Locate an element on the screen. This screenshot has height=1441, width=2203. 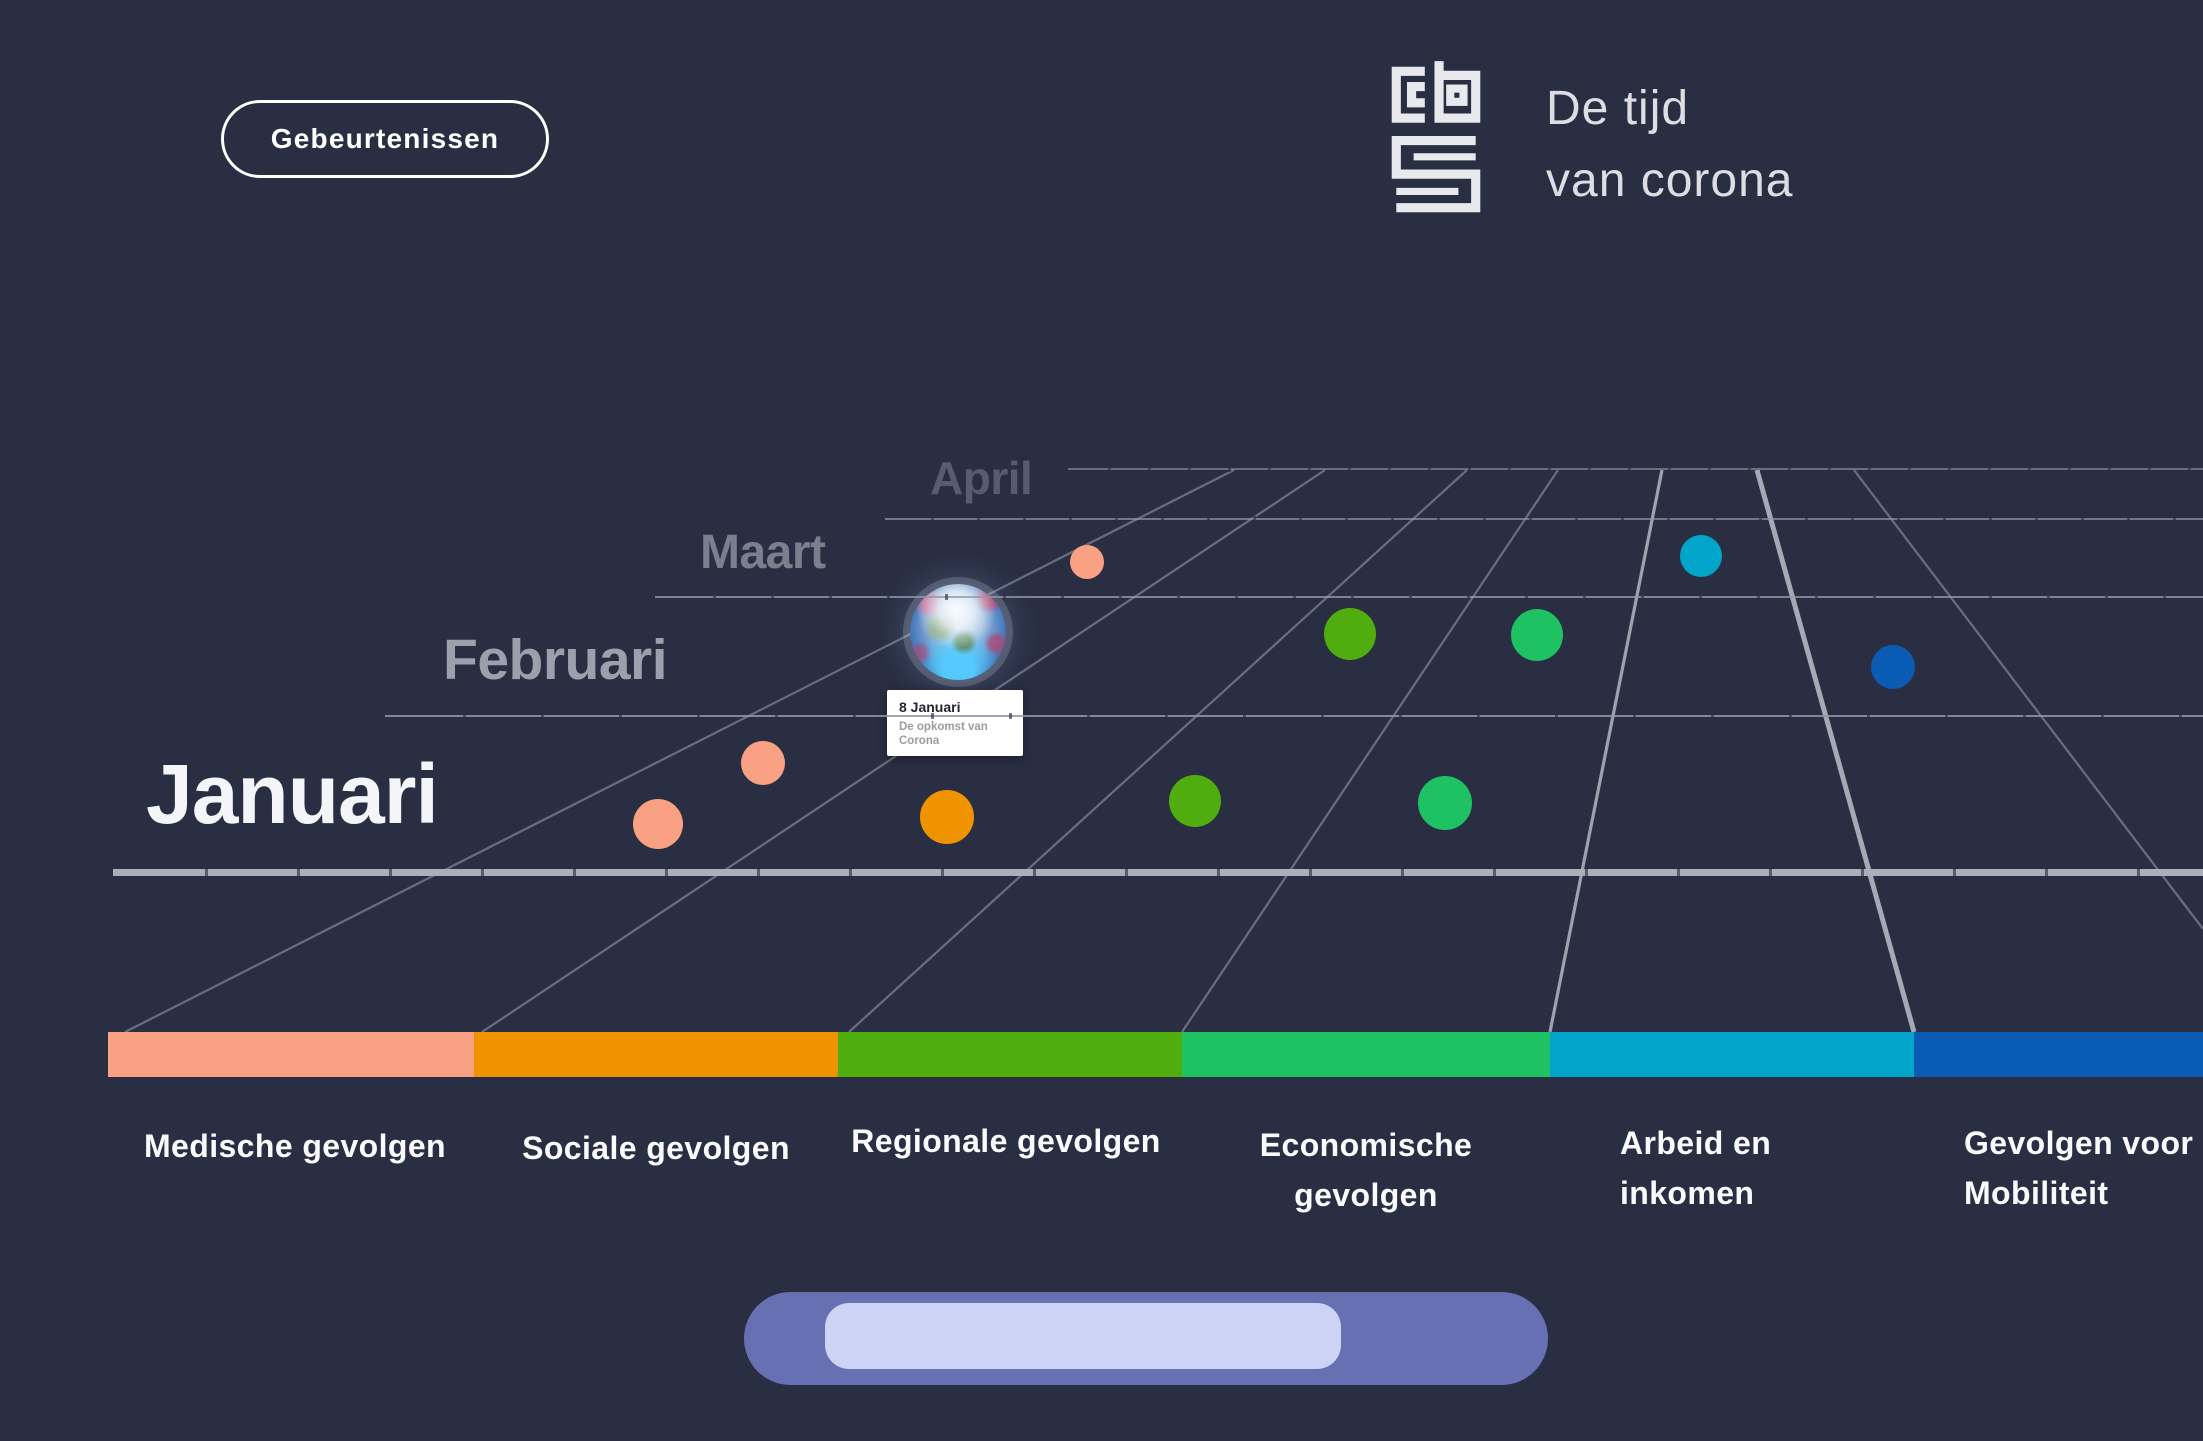
timeline-scrollbar-track is located at coordinates (1146, 1338).